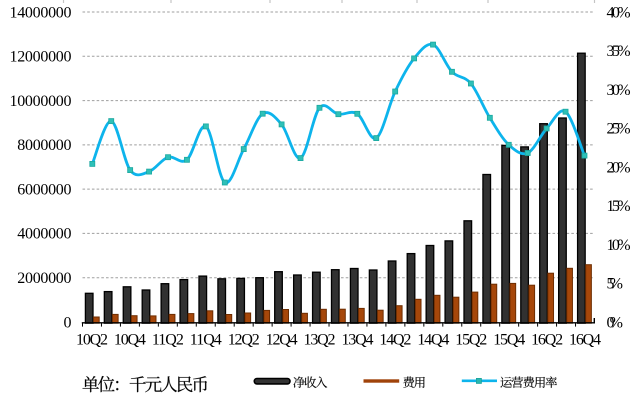 Image resolution: width=638 pixels, height=412 pixels. Describe the element at coordinates (547, 339) in the screenshot. I see `svg-text: 16Q2` at that location.